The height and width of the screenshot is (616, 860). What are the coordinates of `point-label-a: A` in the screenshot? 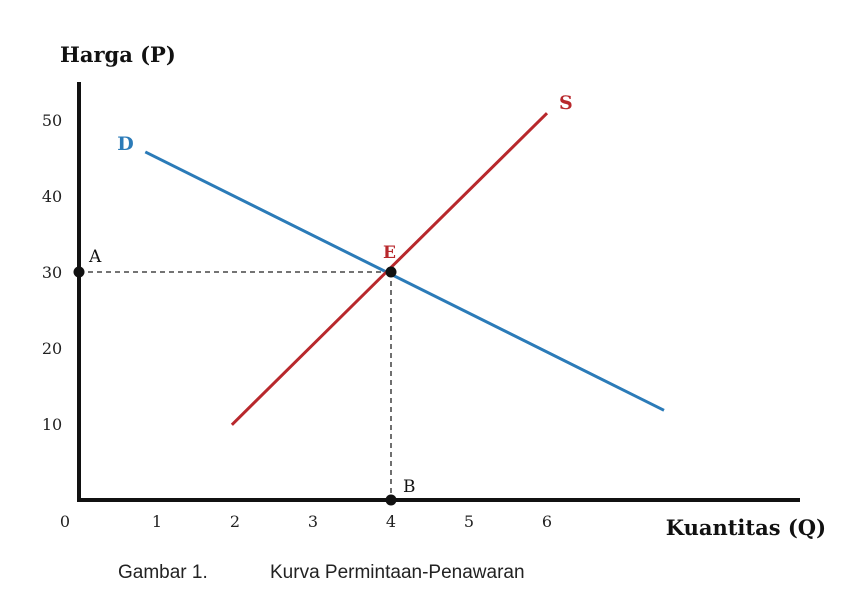 It's located at (95, 257).